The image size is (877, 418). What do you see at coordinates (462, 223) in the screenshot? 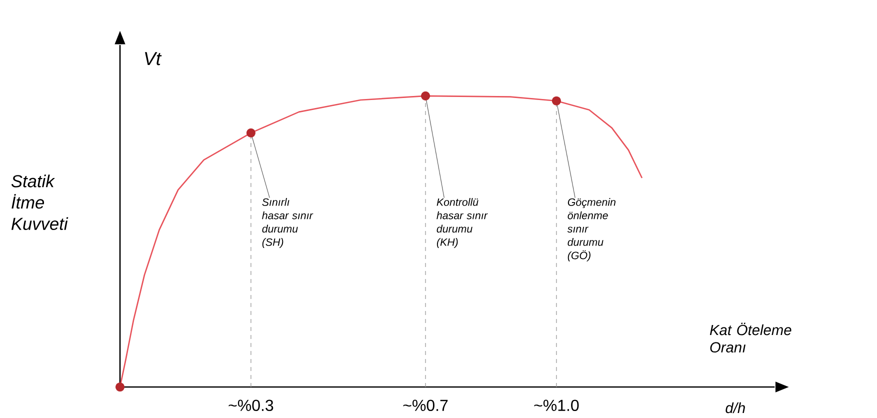
I see `annotation: Kontrollü hasar sınır durumu (KH)` at bounding box center [462, 223].